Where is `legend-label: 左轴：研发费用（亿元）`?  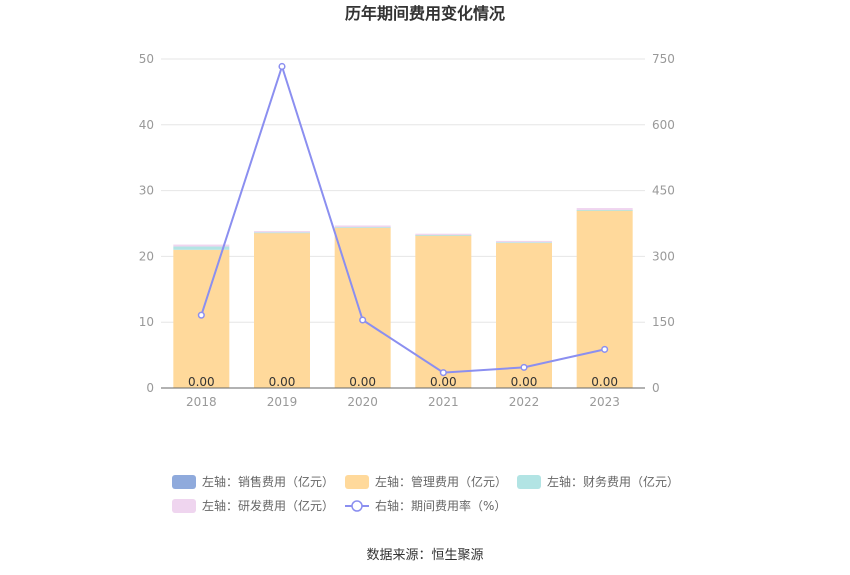 legend-label: 左轴：研发费用（亿元） is located at coordinates (268, 505).